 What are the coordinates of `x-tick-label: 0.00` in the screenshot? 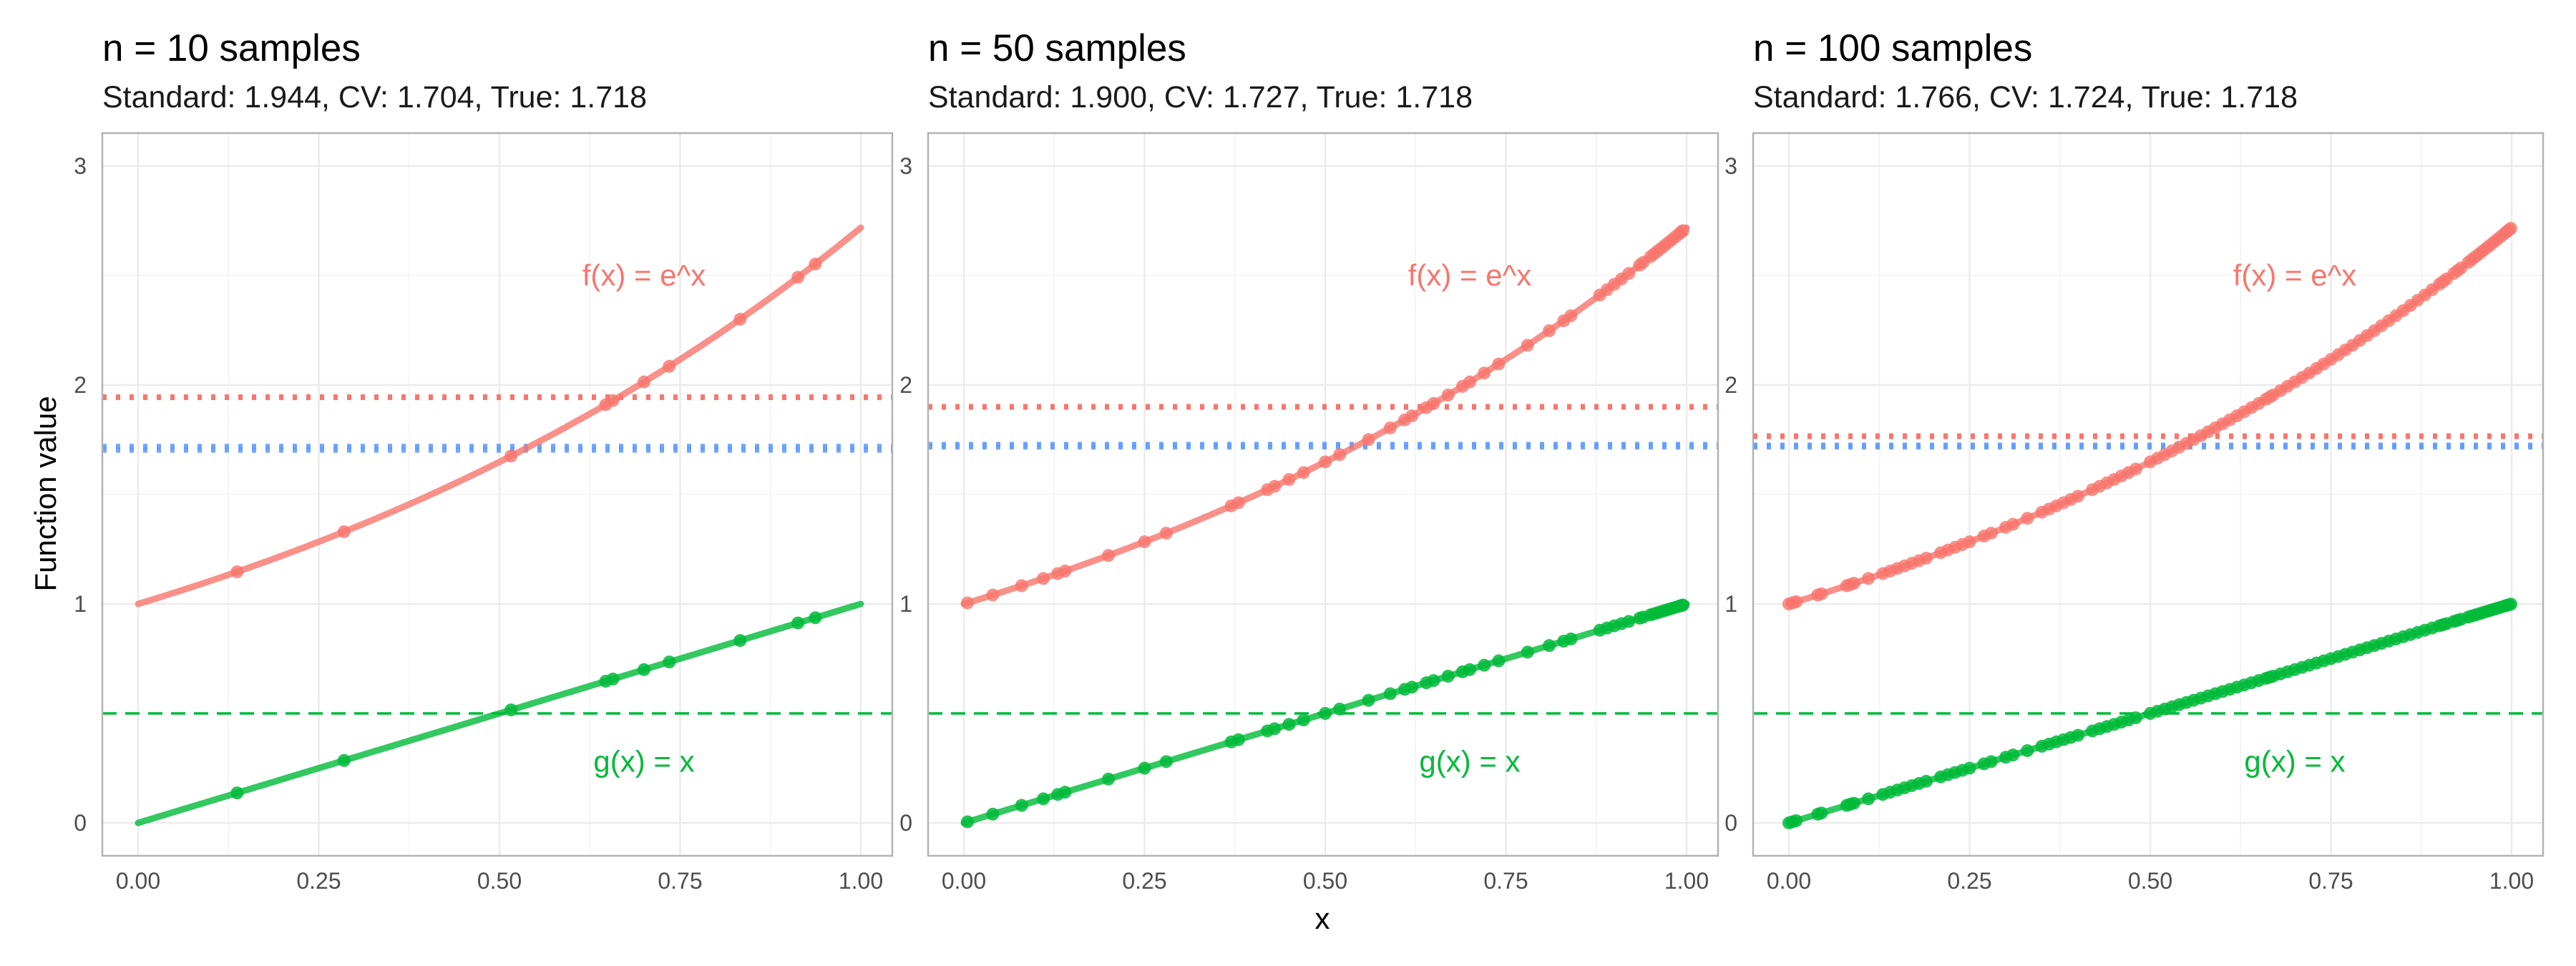 It's located at (138, 881).